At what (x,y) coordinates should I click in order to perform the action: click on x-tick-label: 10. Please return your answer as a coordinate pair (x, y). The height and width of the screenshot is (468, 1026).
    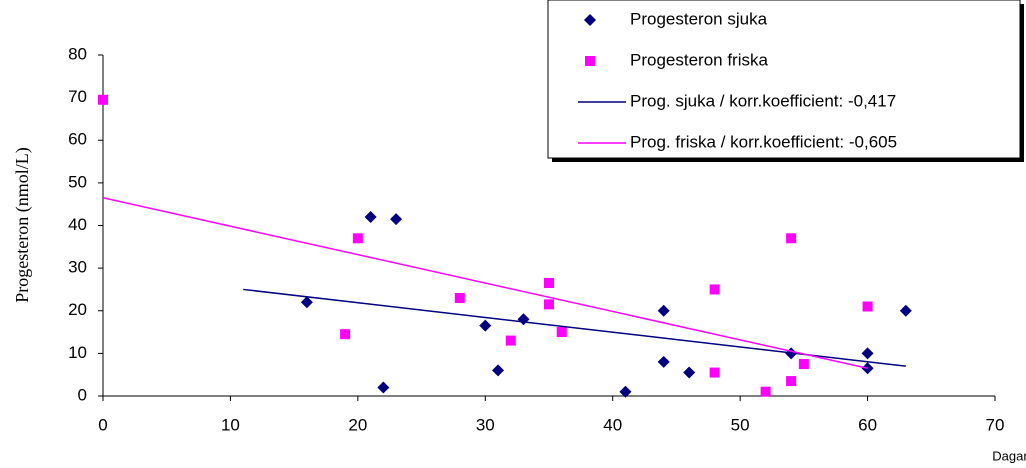
    Looking at the image, I should click on (230, 424).